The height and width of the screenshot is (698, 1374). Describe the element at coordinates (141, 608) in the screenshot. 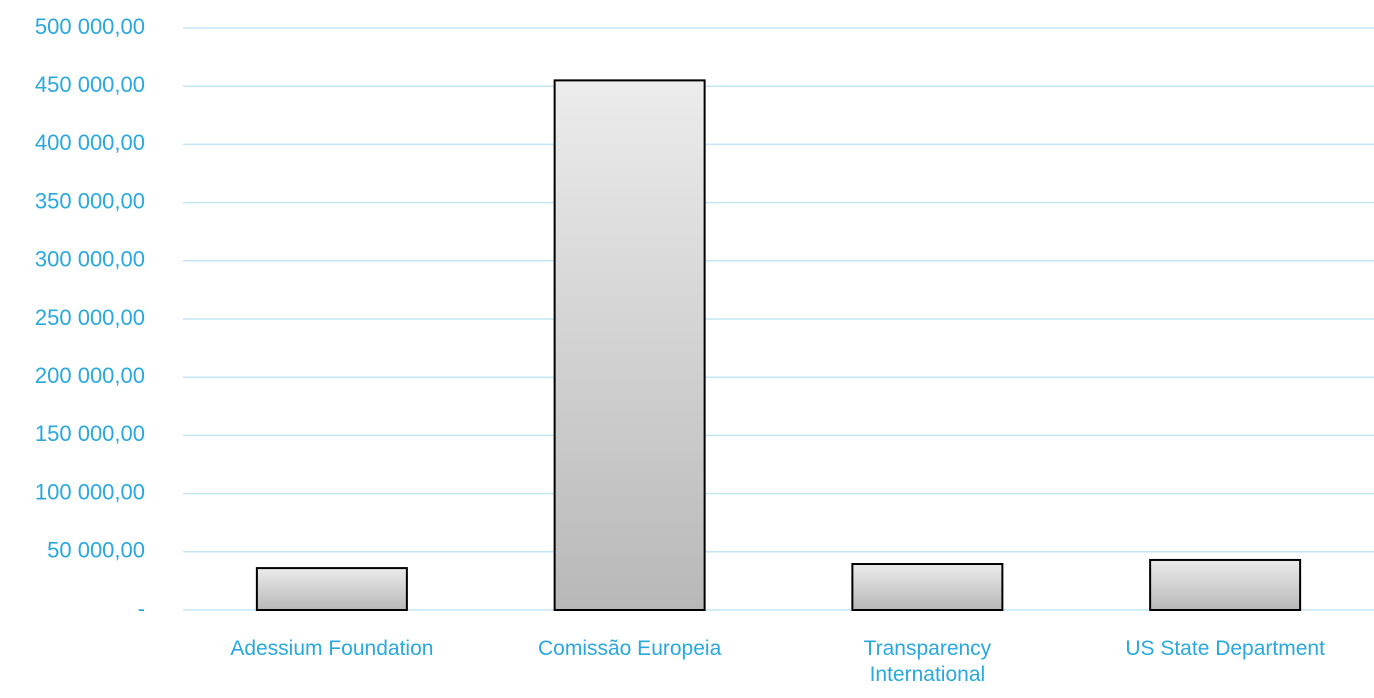

I see `y-tick-label: -` at that location.